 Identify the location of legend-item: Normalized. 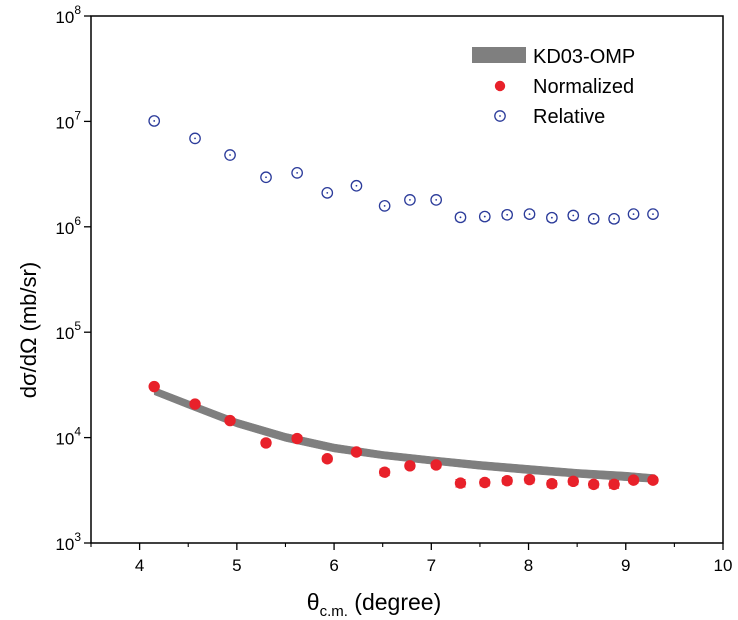
(564, 87).